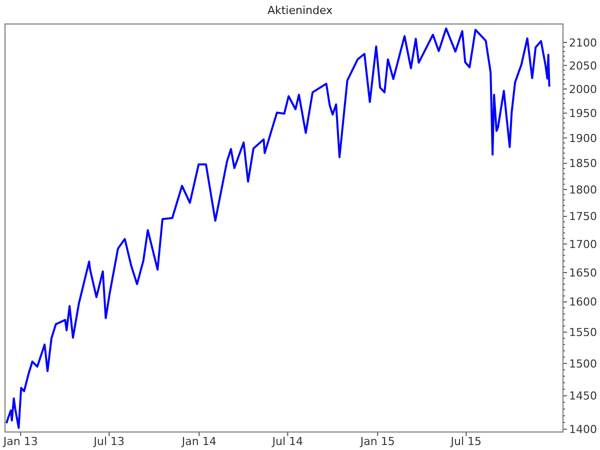 This screenshot has width=600, height=450. I want to click on y-tick-label: 1550, so click(583, 333).